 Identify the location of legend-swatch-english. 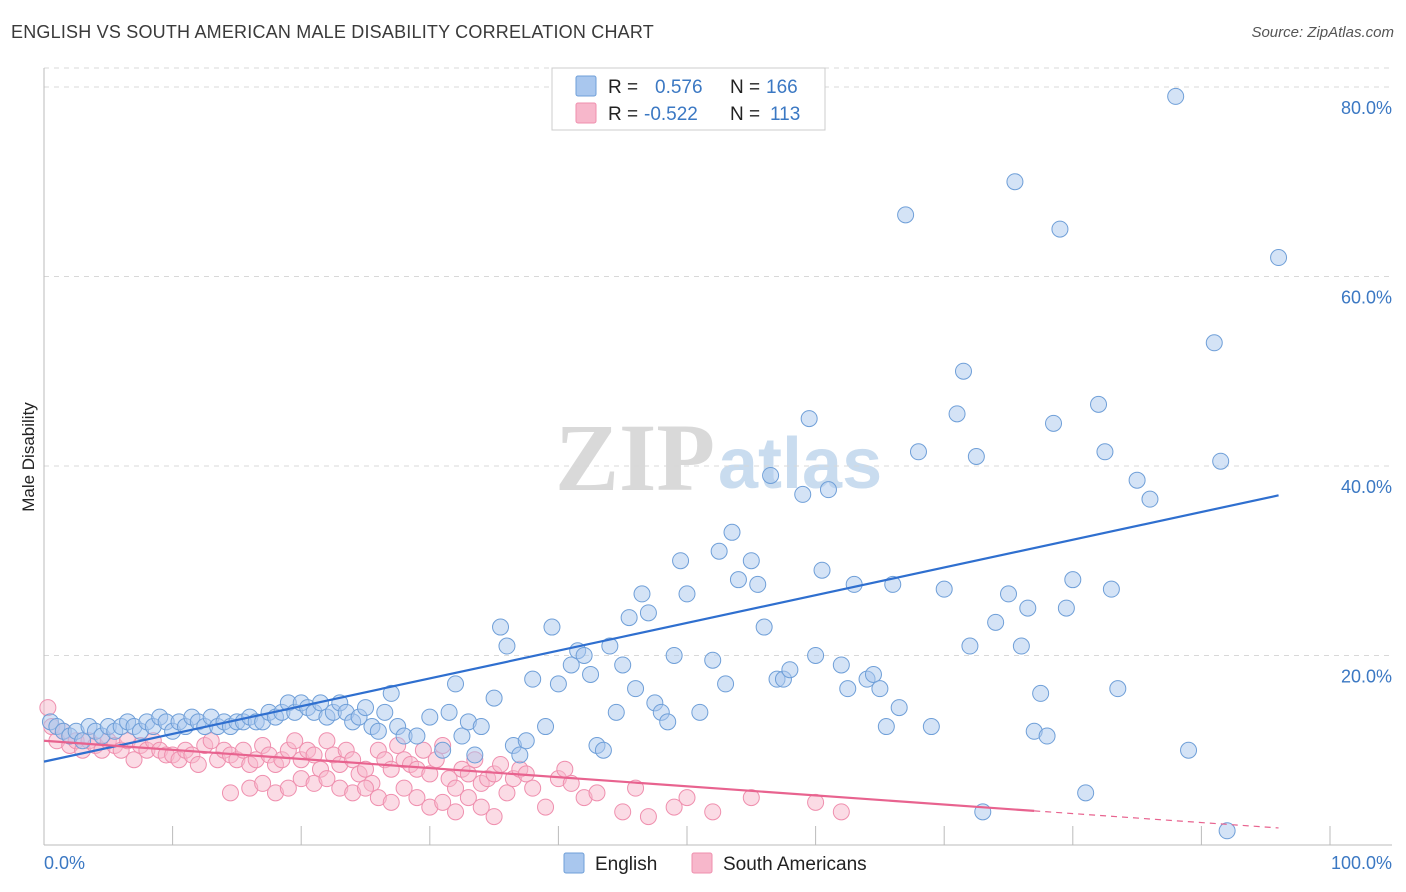
(586, 86).